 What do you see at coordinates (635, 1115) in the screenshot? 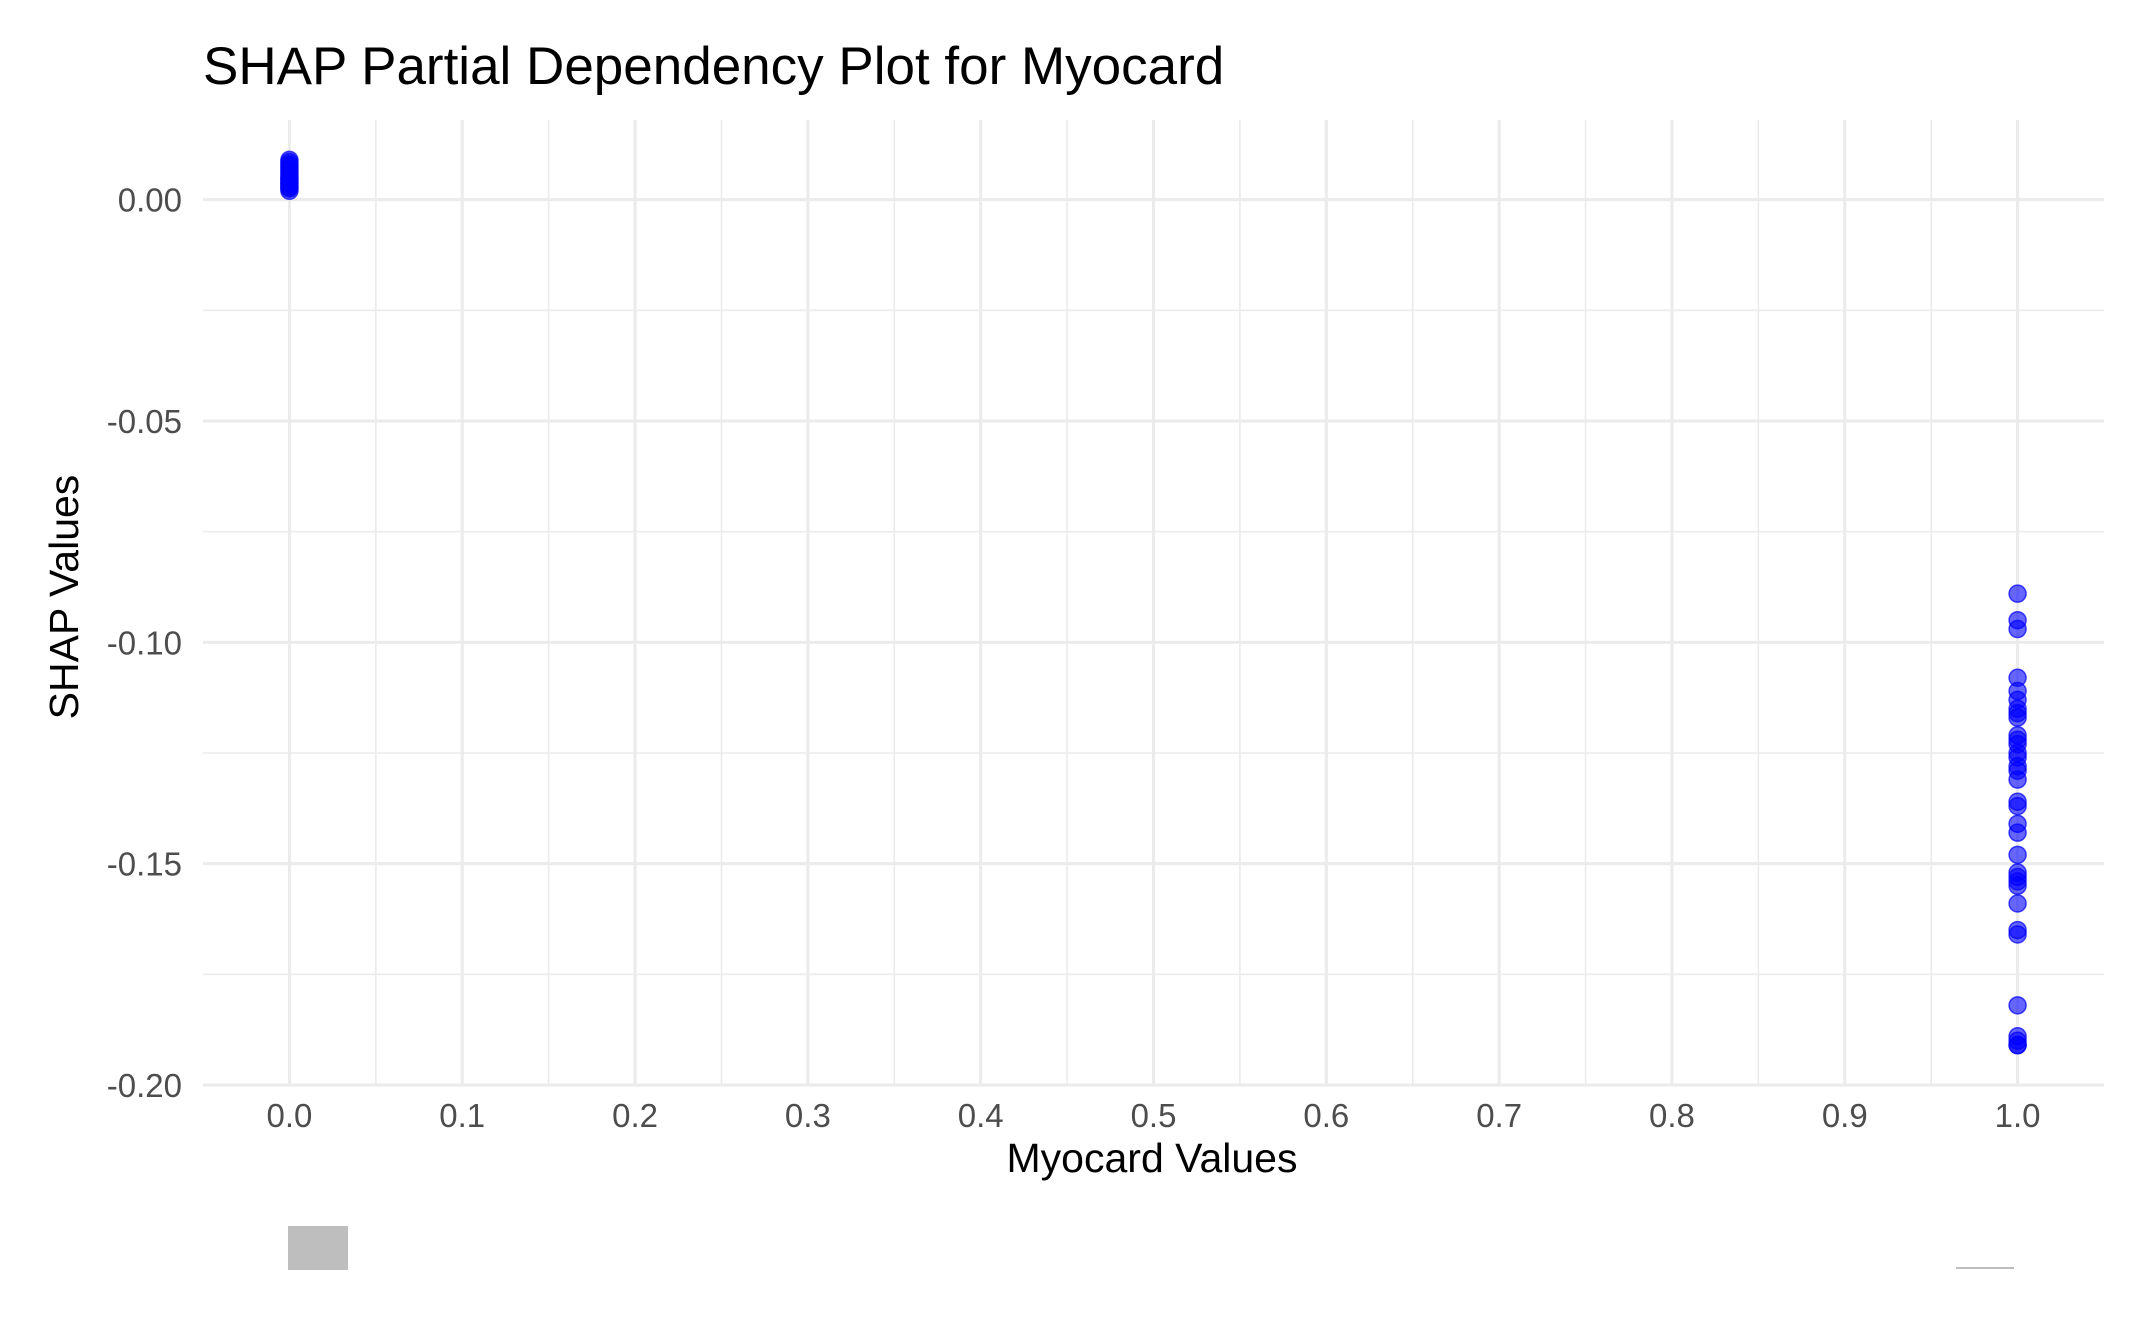
I see `x-tick-label: 0.2` at bounding box center [635, 1115].